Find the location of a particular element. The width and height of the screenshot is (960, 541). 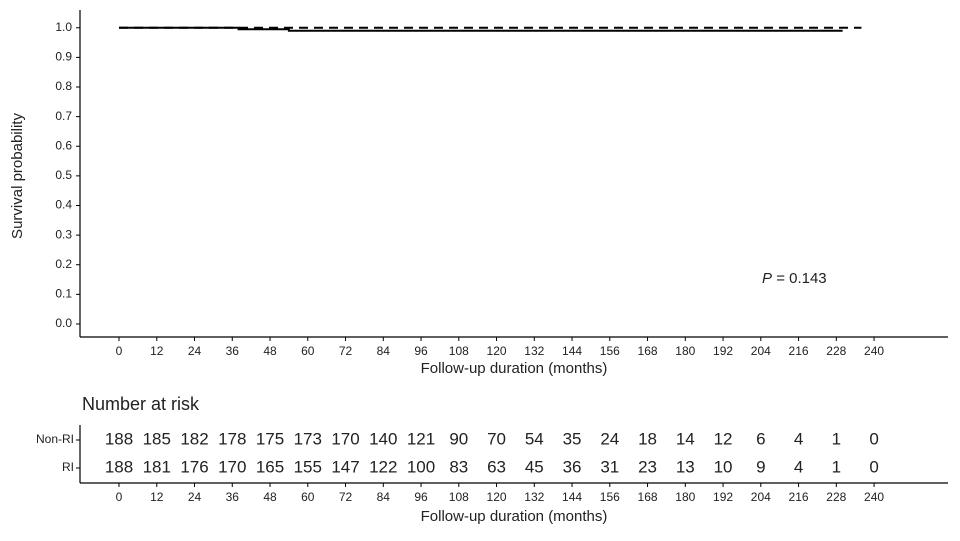

risk-count: 10 is located at coordinates (723, 466).